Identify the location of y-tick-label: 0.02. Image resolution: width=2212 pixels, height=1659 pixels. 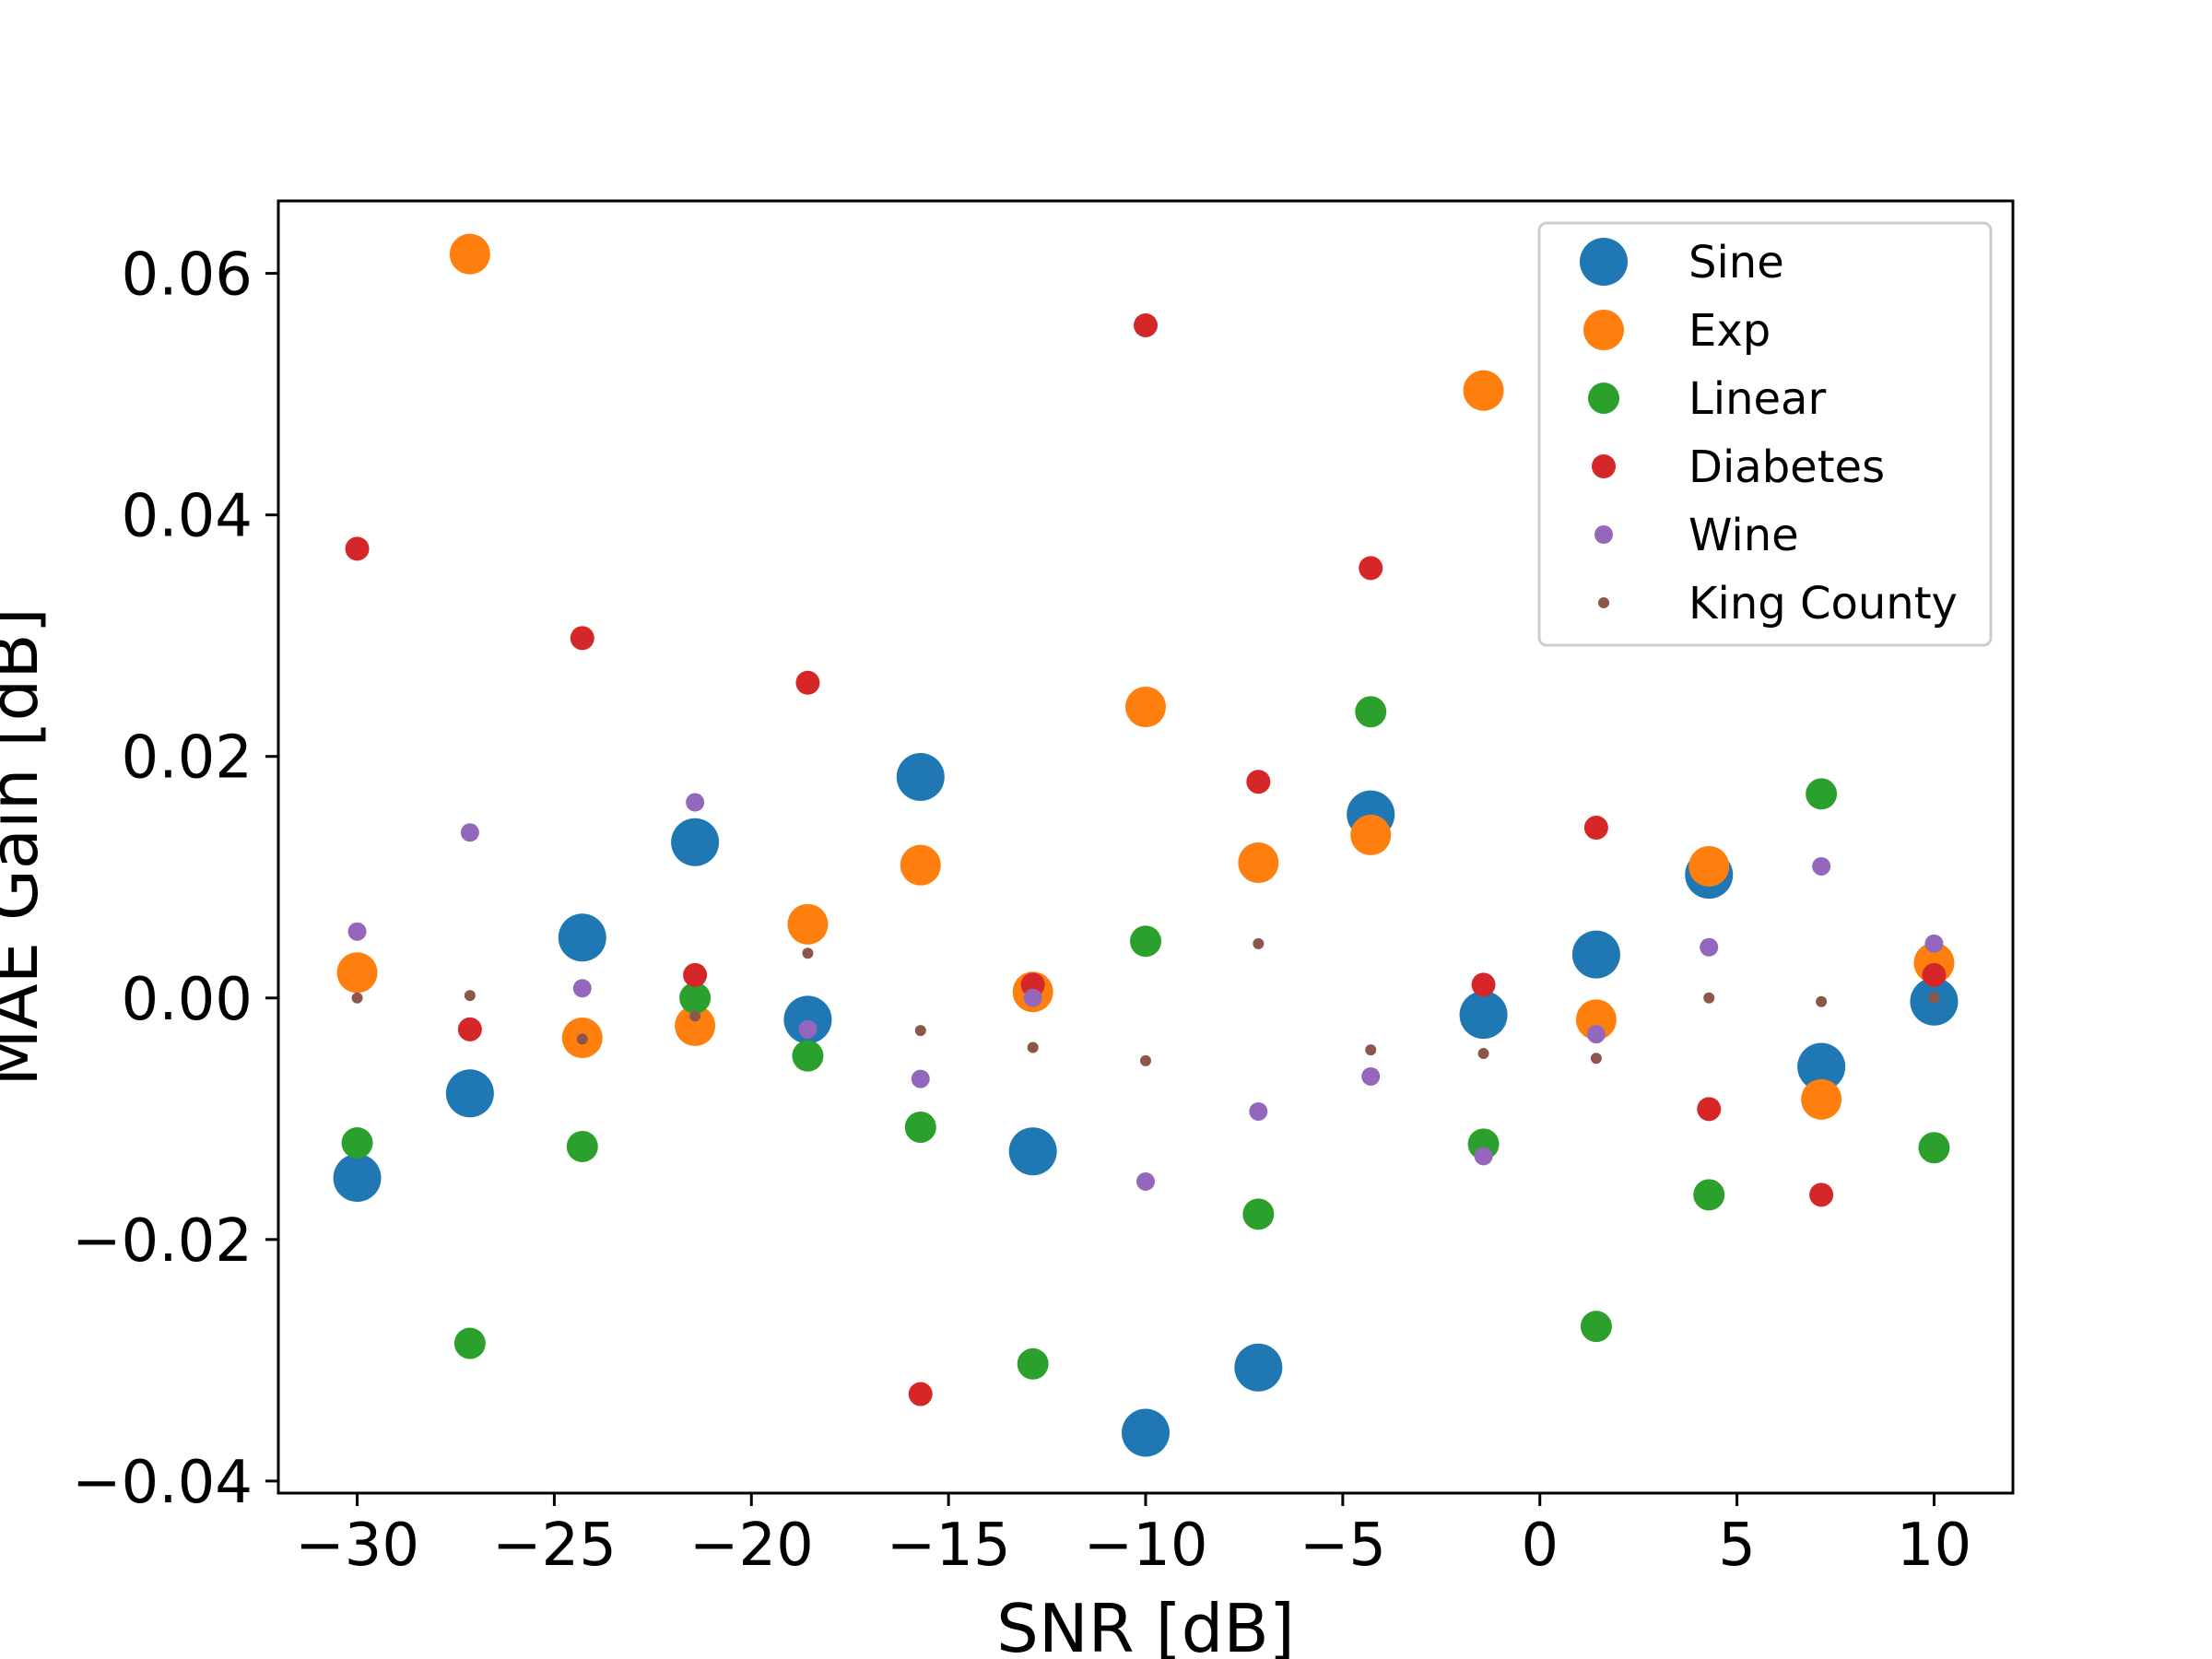
(187, 758).